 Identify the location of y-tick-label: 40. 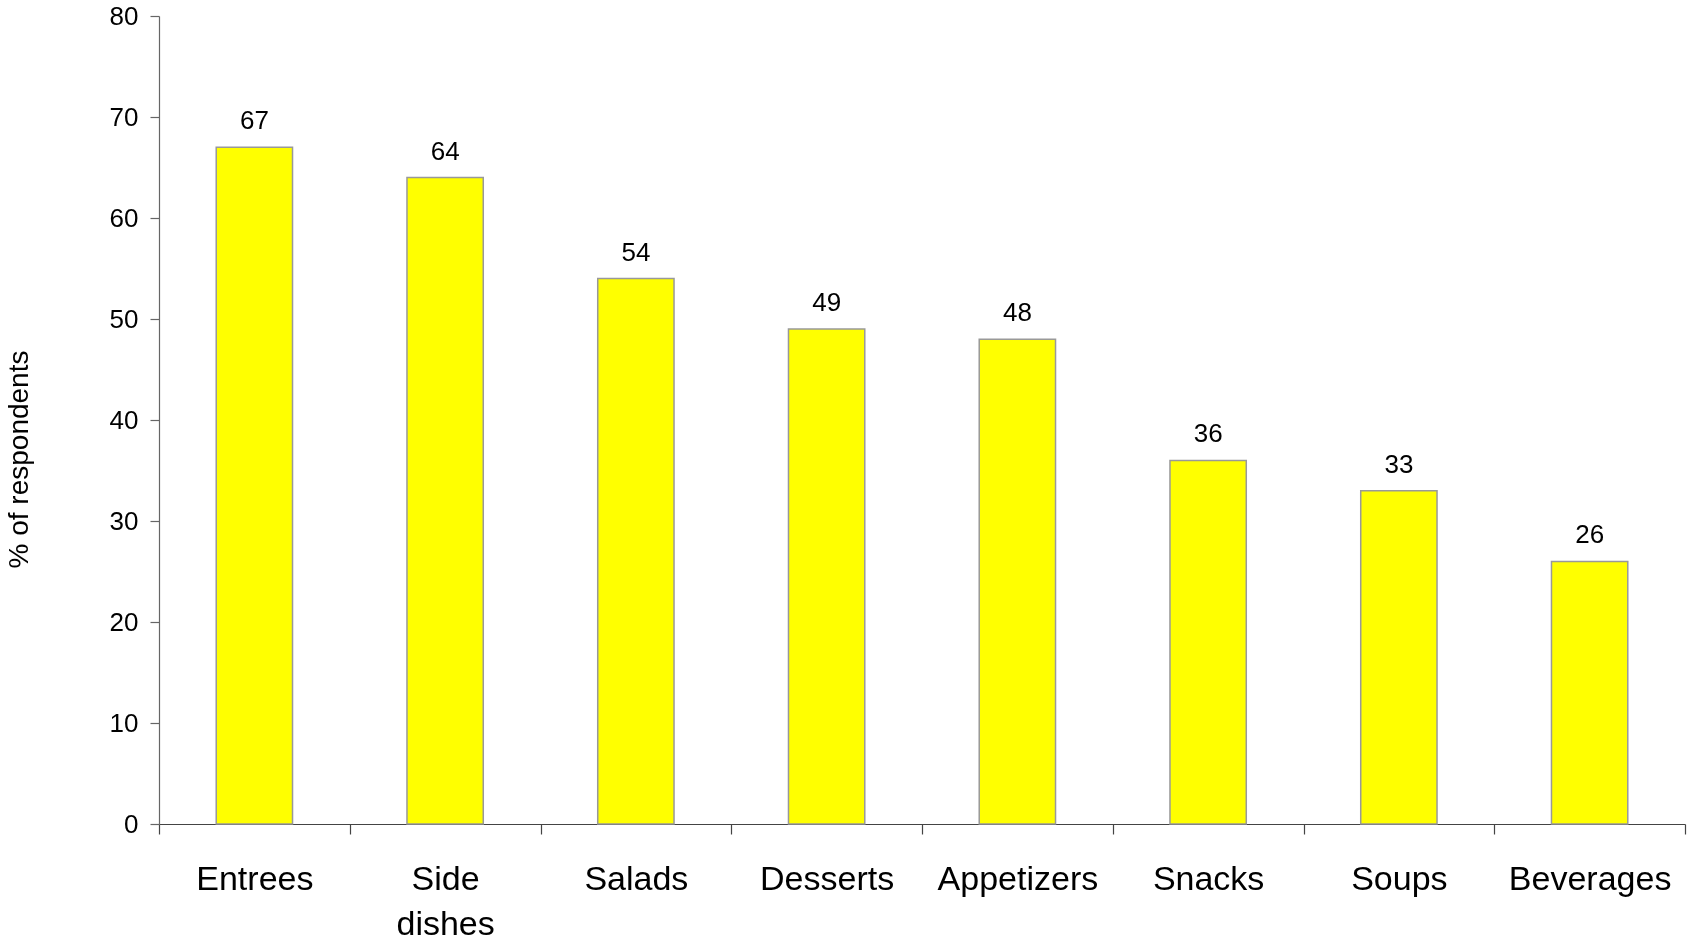
(124, 419).